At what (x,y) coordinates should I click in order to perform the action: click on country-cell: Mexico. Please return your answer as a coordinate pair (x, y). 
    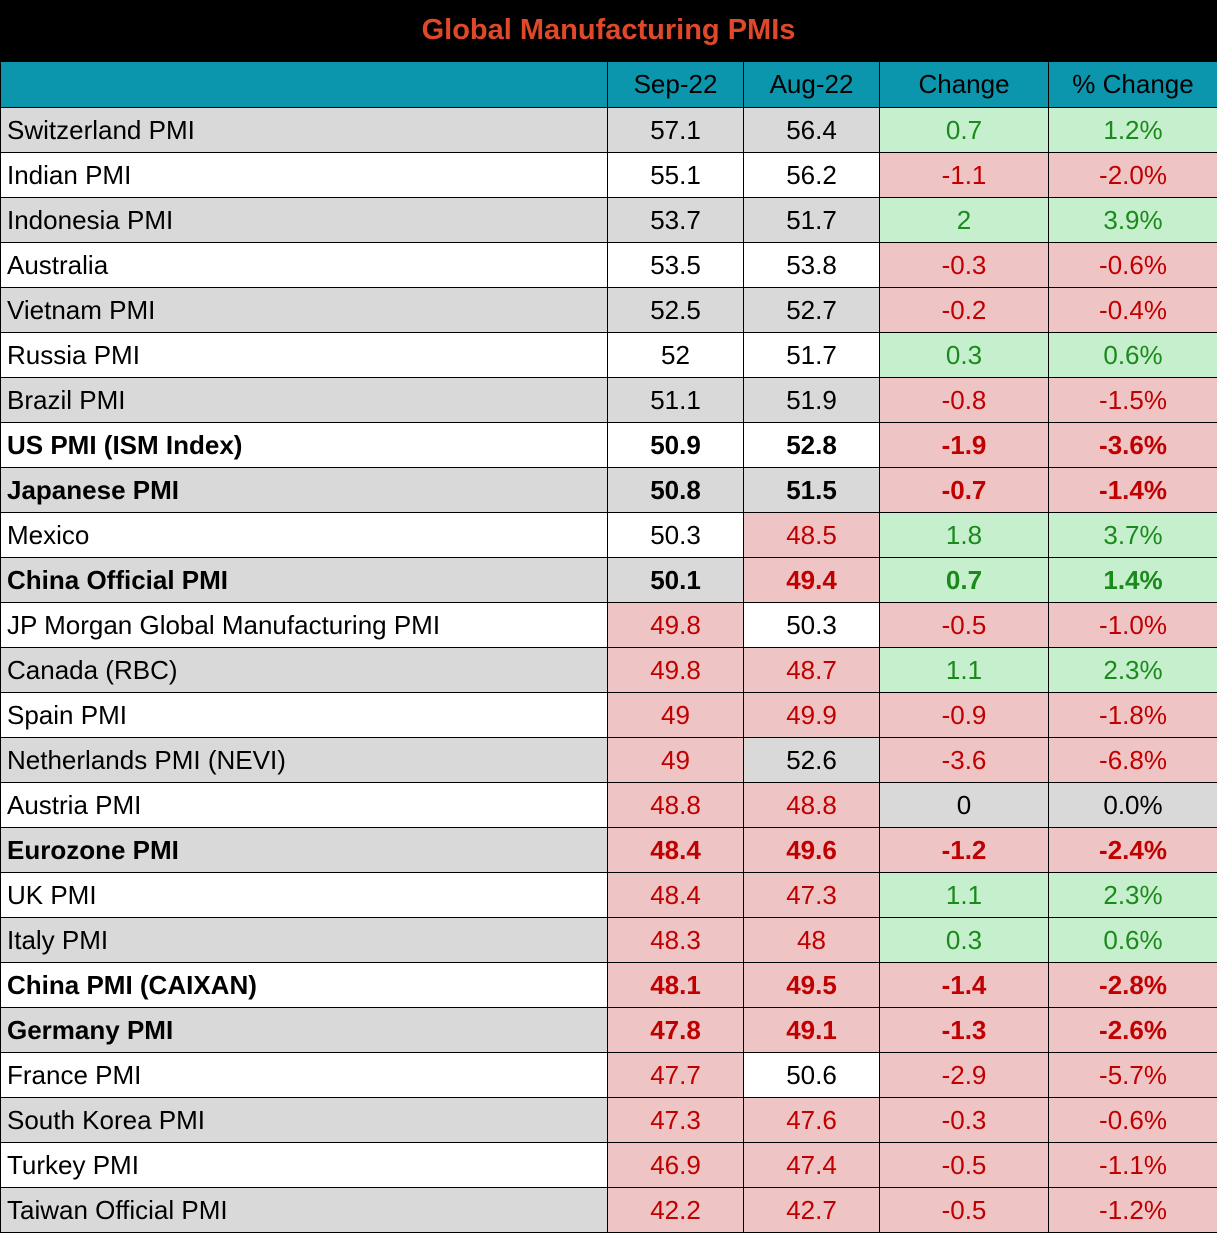
    Looking at the image, I should click on (304, 535).